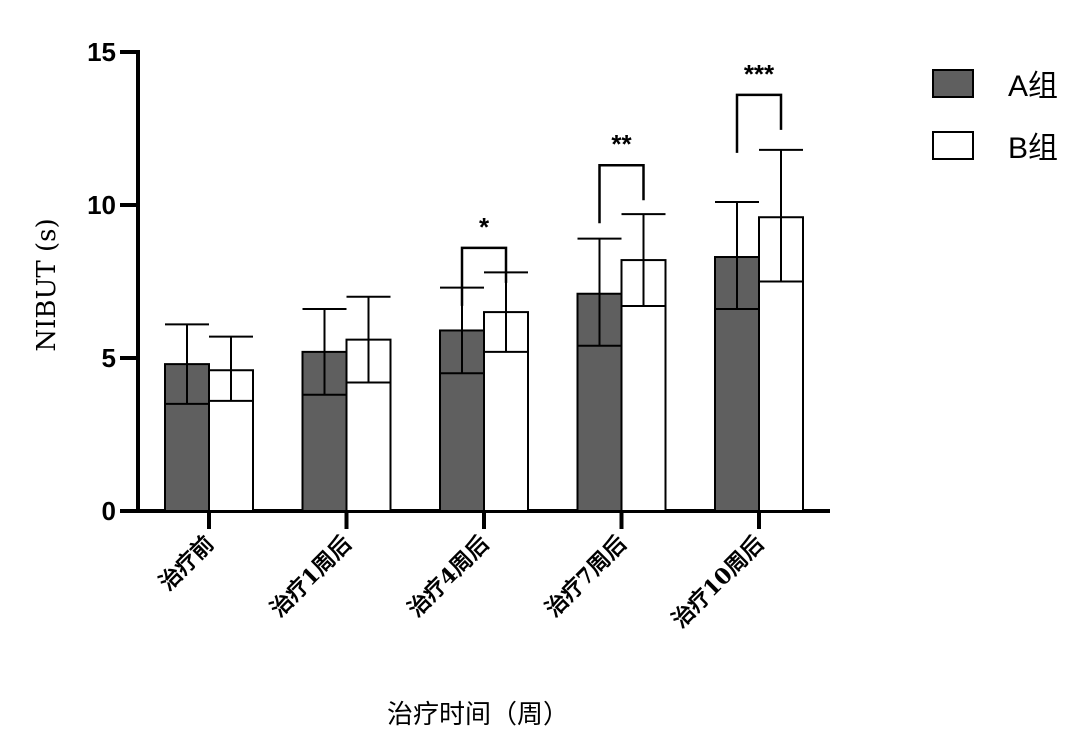  I want to click on x-category-label: 治疗前, so click(186, 563).